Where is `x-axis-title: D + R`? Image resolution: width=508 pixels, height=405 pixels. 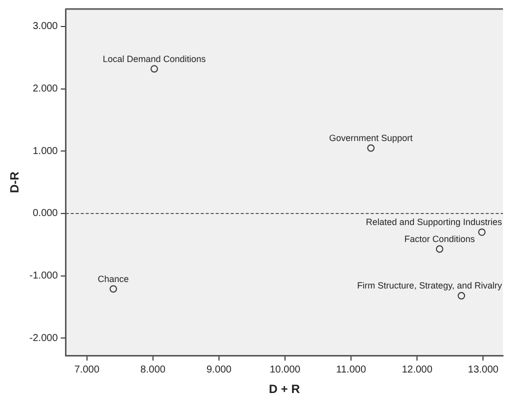
x-axis-title: D + R is located at coordinates (284, 389).